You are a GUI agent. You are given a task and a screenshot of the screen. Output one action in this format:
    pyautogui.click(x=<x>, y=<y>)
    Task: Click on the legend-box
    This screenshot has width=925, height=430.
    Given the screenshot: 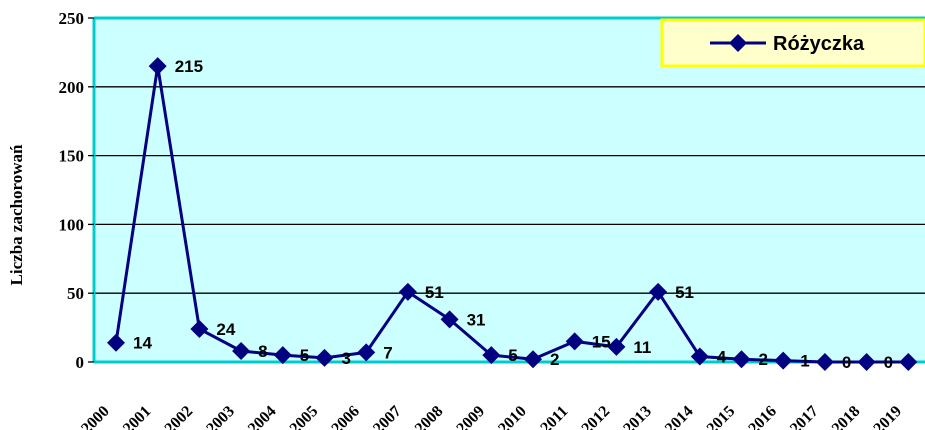 What is the action you would take?
    pyautogui.click(x=792, y=43)
    